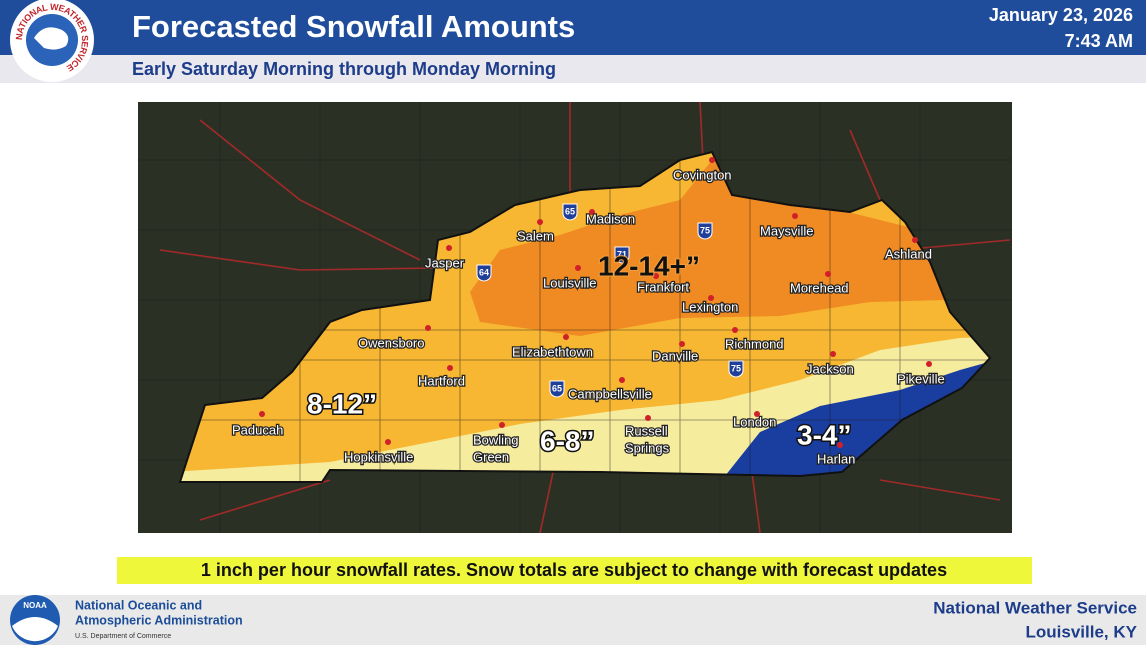 The image size is (1146, 645). I want to click on noaa-dept: U.S. Department of Commerce, so click(123, 636).